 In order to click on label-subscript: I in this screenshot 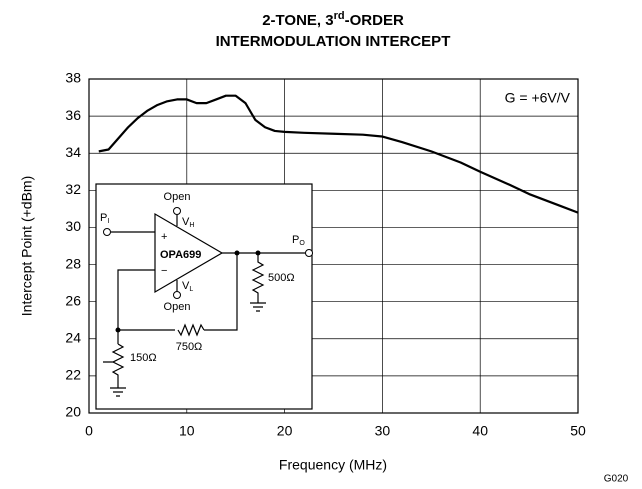, I will do `click(108, 221)`.